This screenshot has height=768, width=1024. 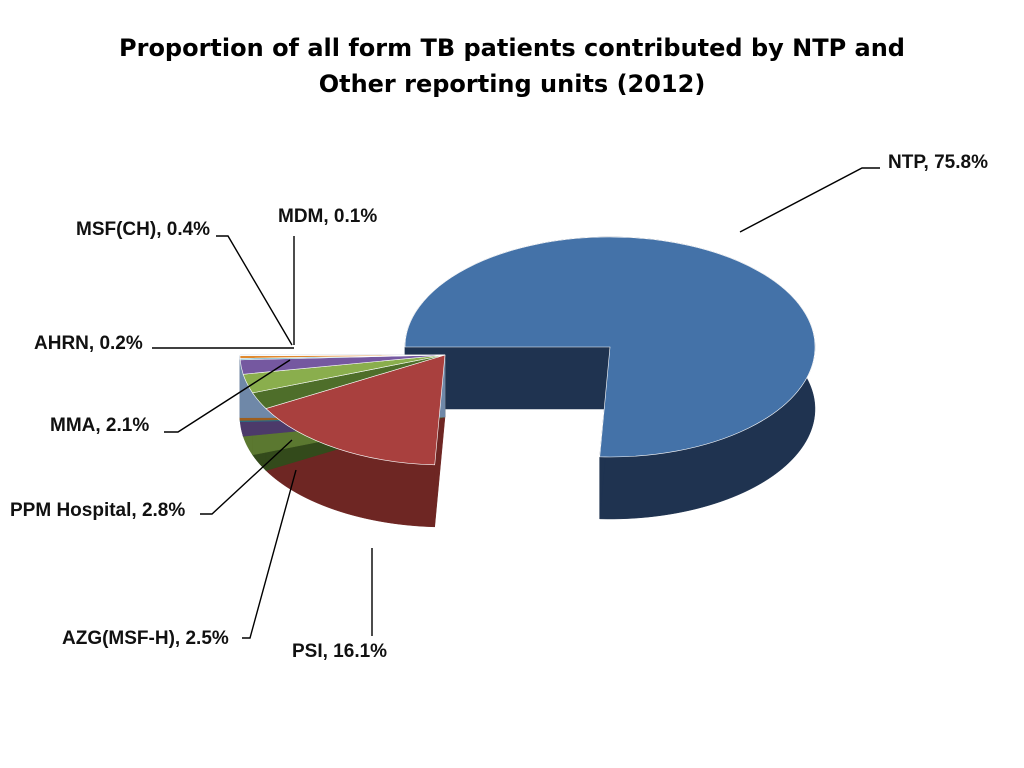 What do you see at coordinates (254, 290) in the screenshot?
I see `leader-line-msf-ch-` at bounding box center [254, 290].